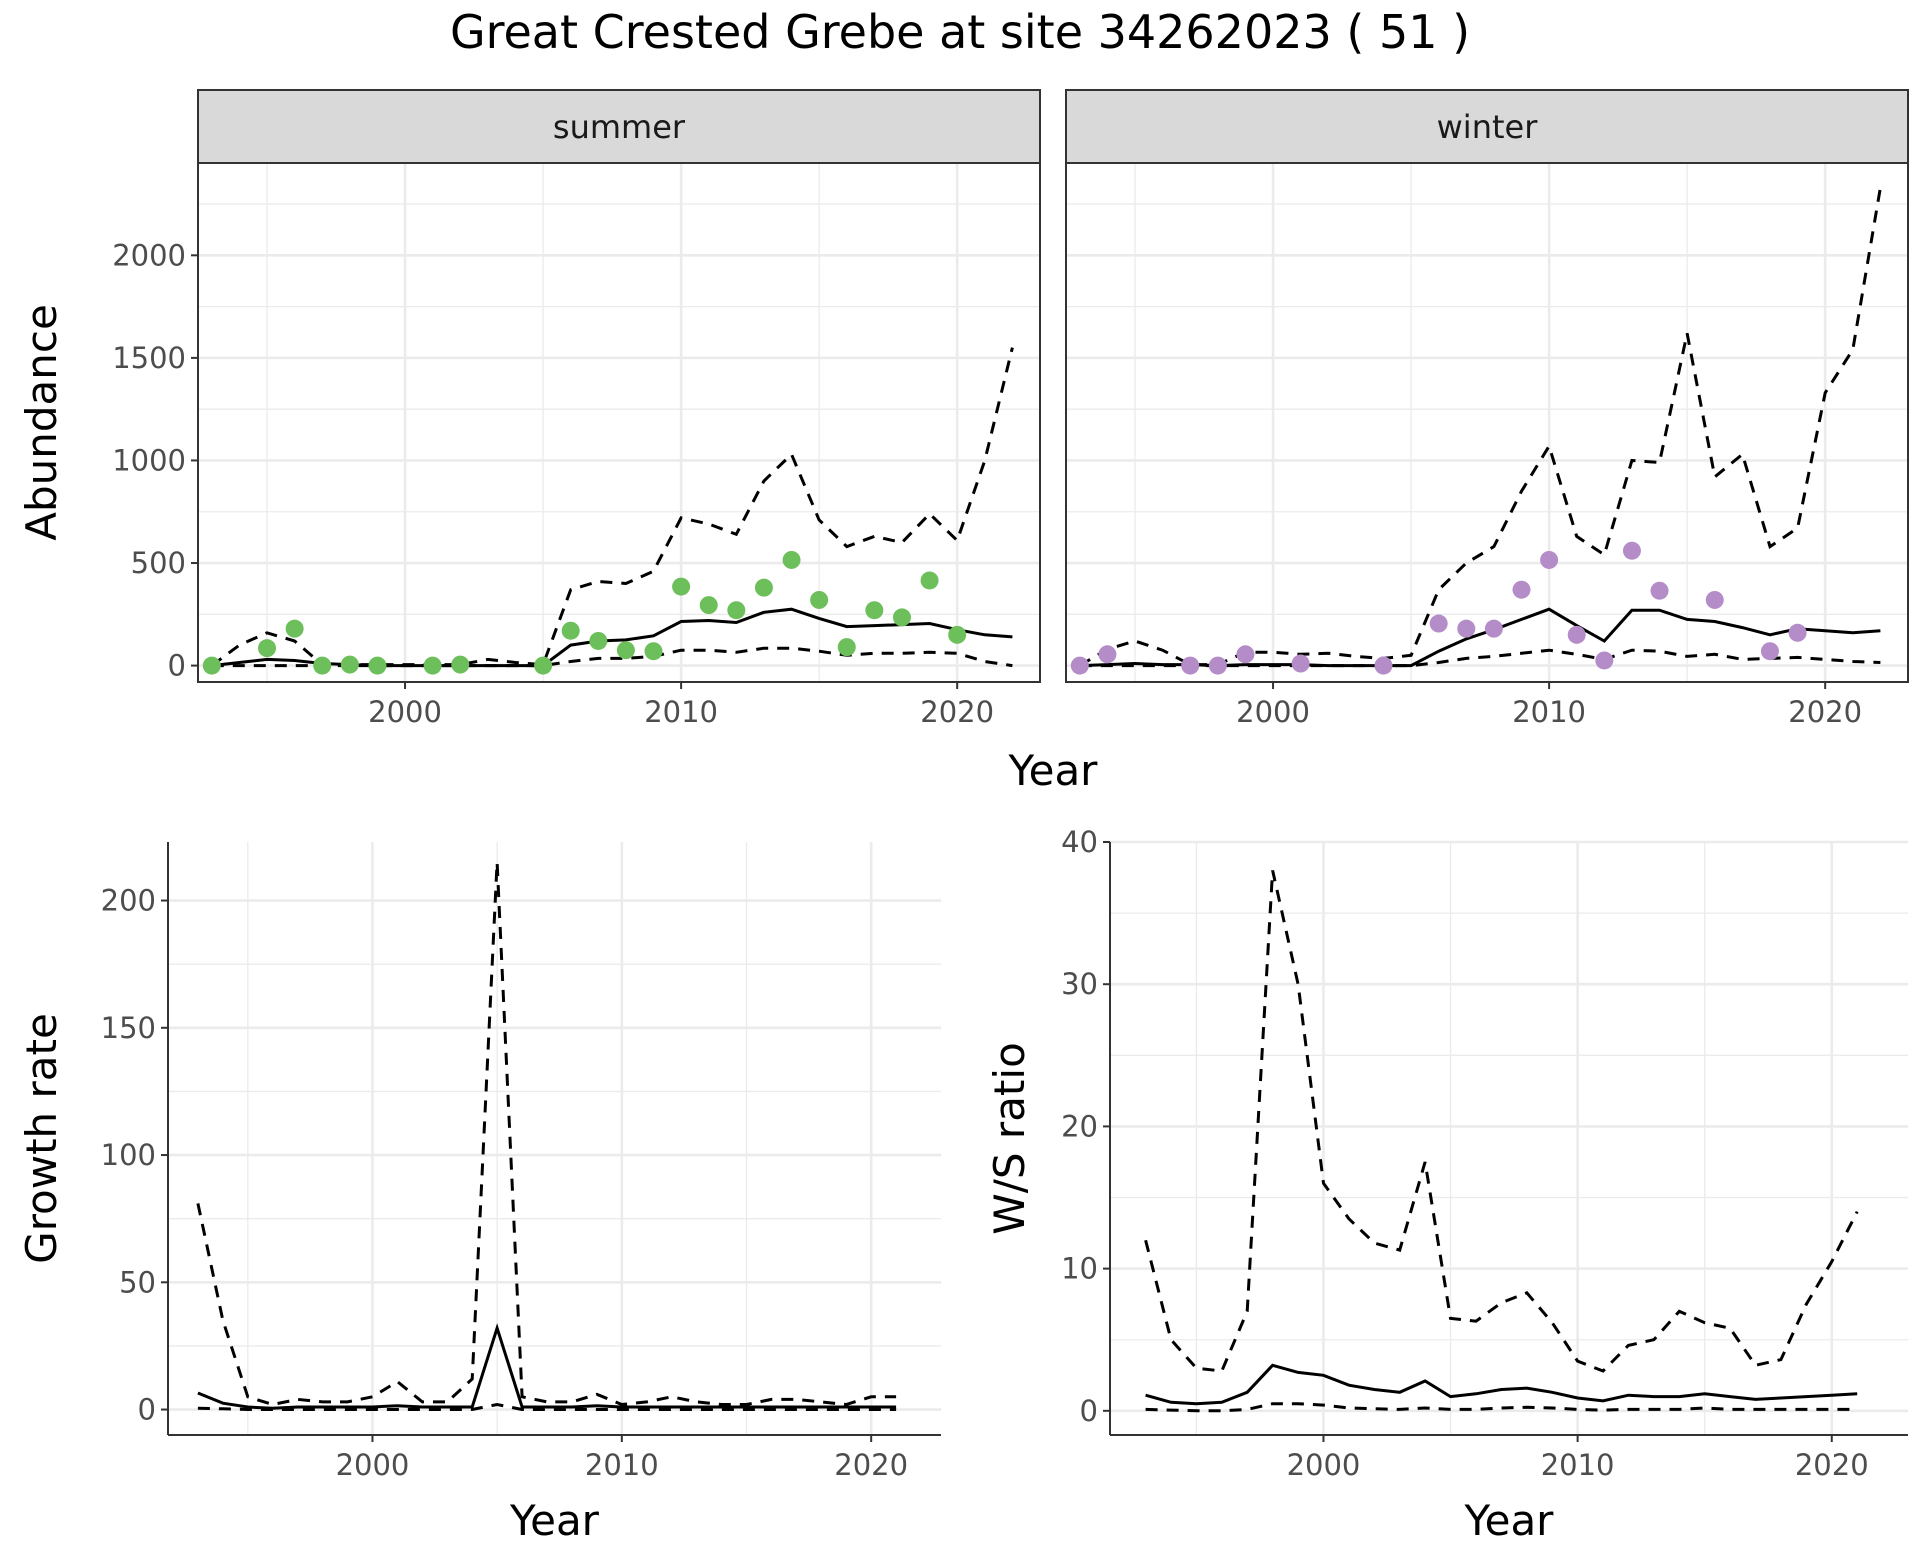 The image size is (1920, 1560). Describe the element at coordinates (405, 712) in the screenshot. I see `abundance-summer-x-tick-label: 2000` at that location.